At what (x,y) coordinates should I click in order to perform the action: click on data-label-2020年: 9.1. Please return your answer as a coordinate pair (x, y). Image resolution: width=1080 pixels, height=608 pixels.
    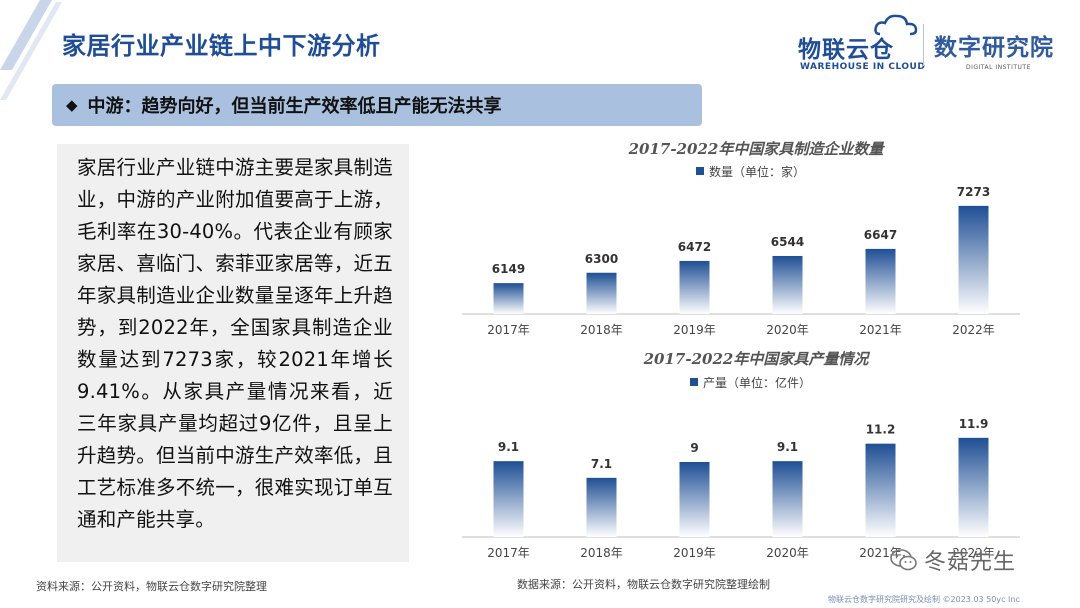
    Looking at the image, I should click on (787, 447).